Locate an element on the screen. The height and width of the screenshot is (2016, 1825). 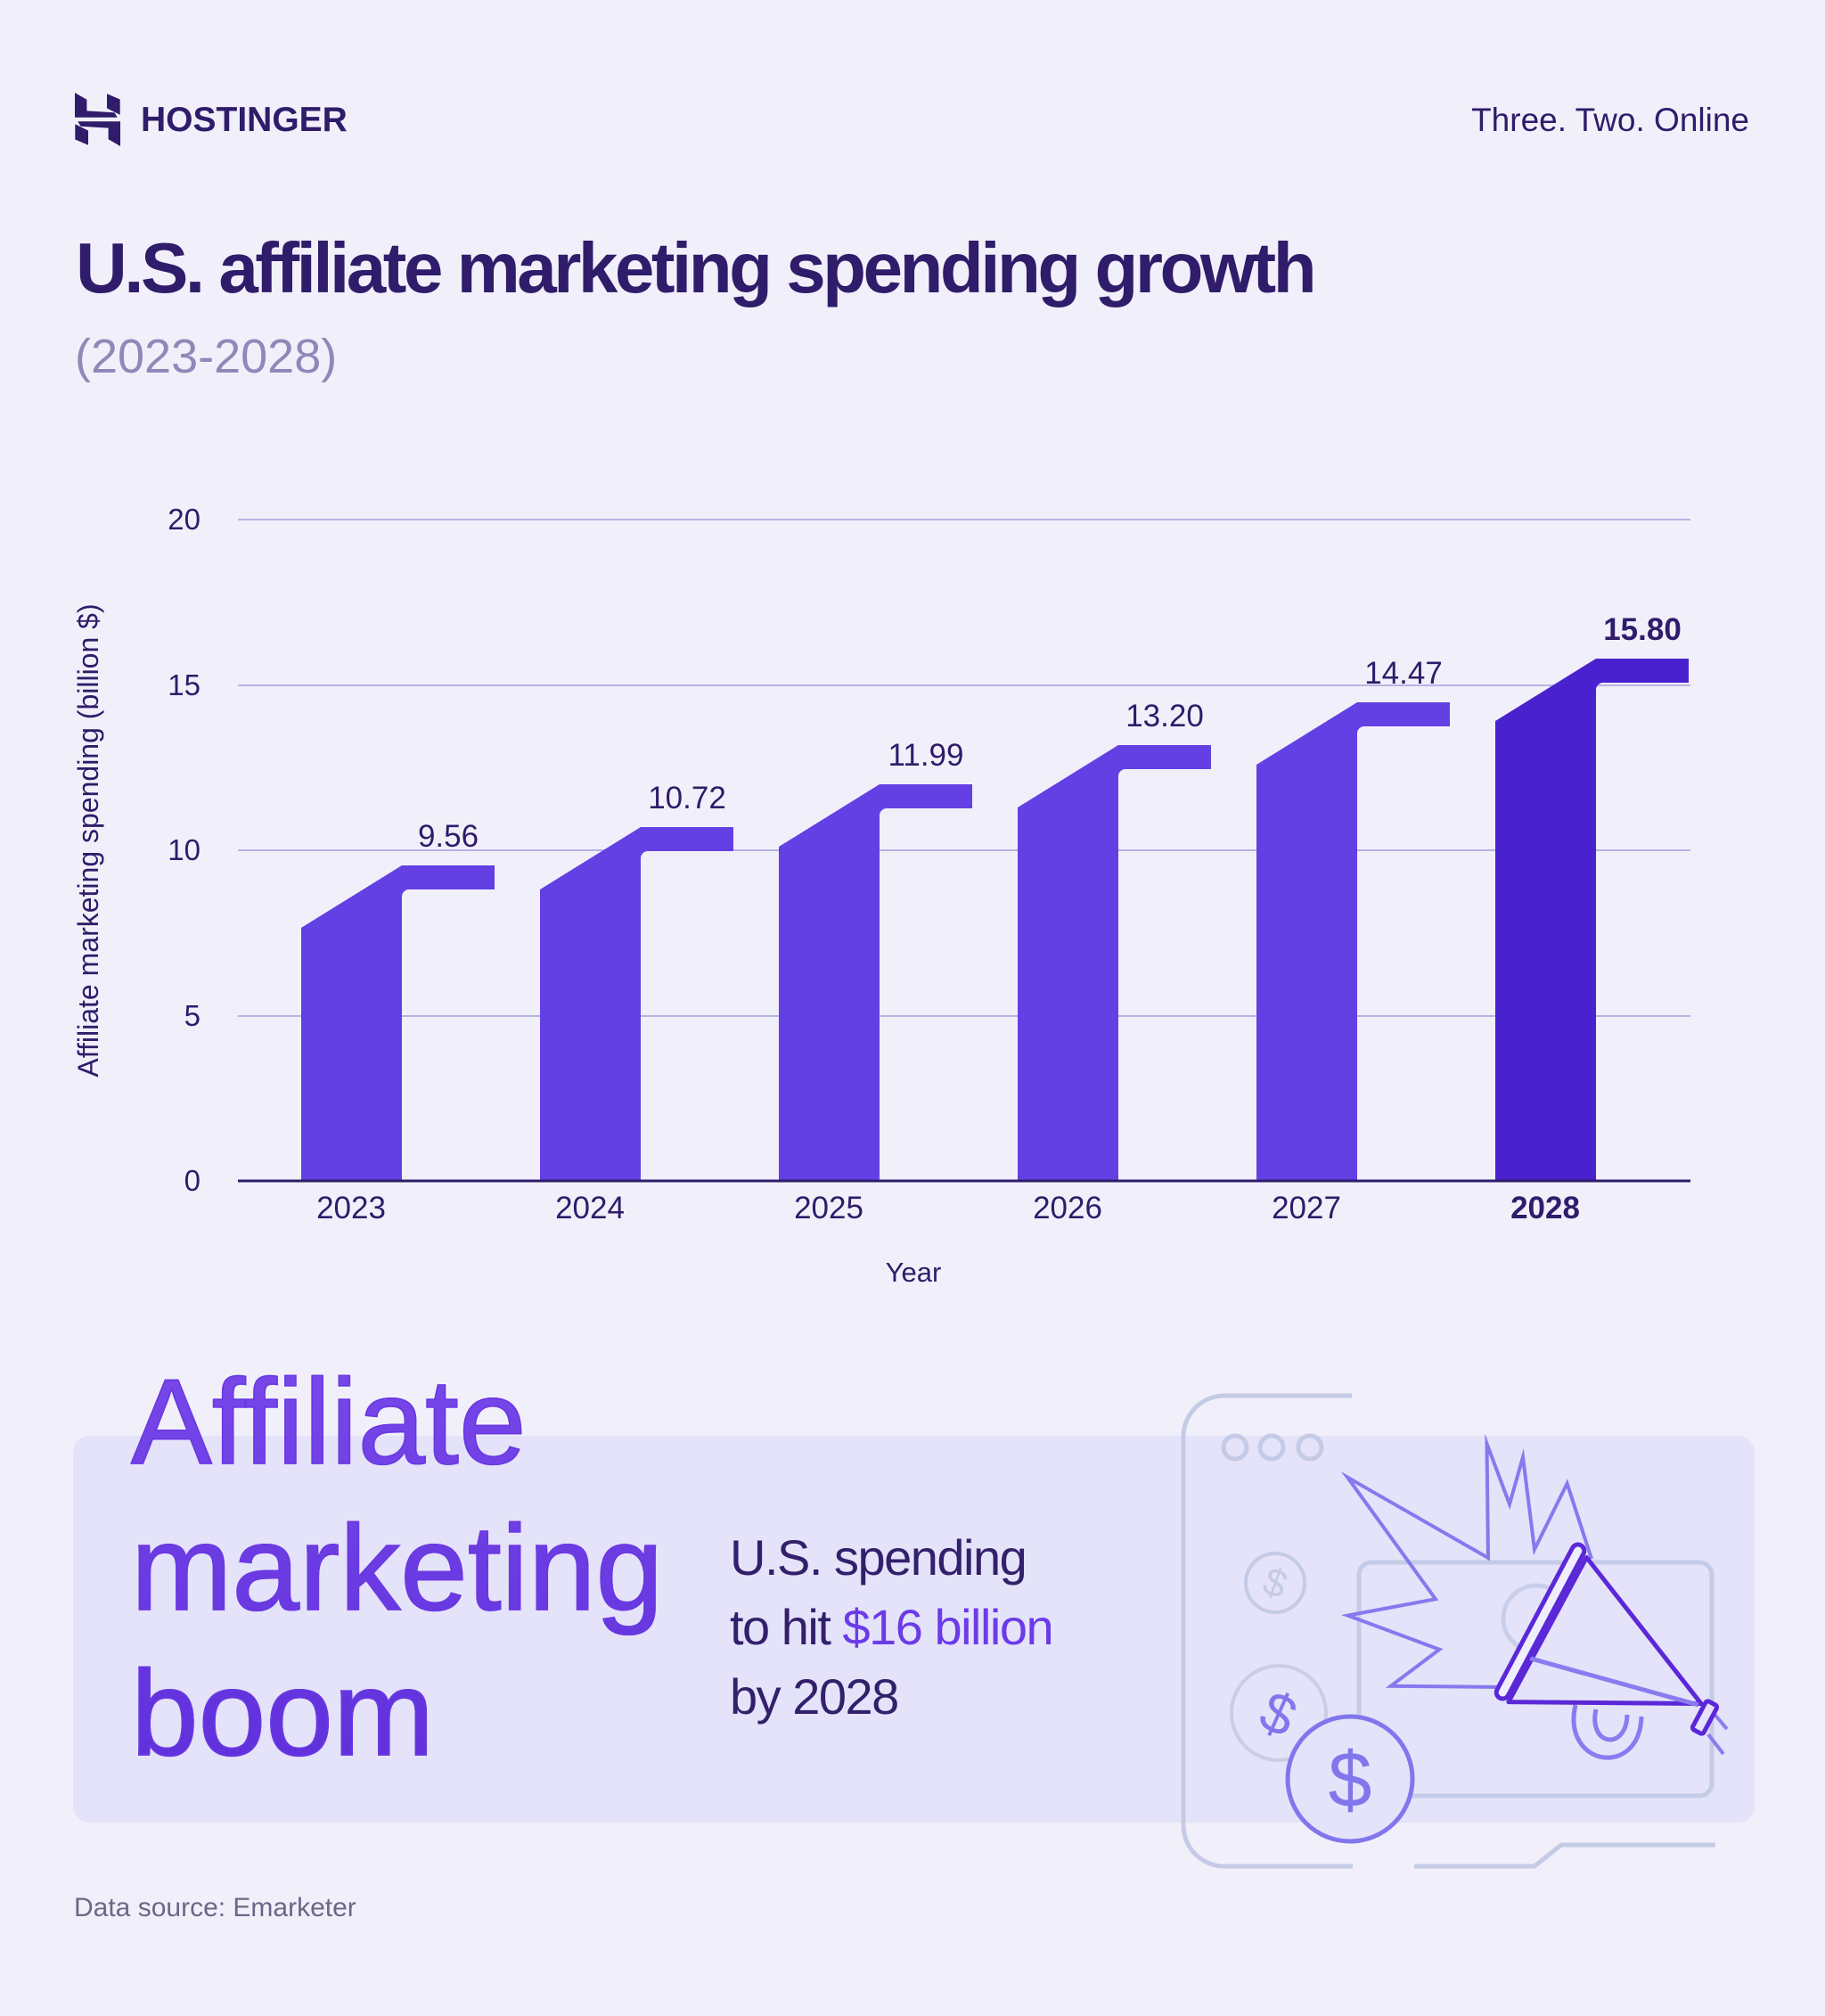
svg-text: Year is located at coordinates (914, 1273).